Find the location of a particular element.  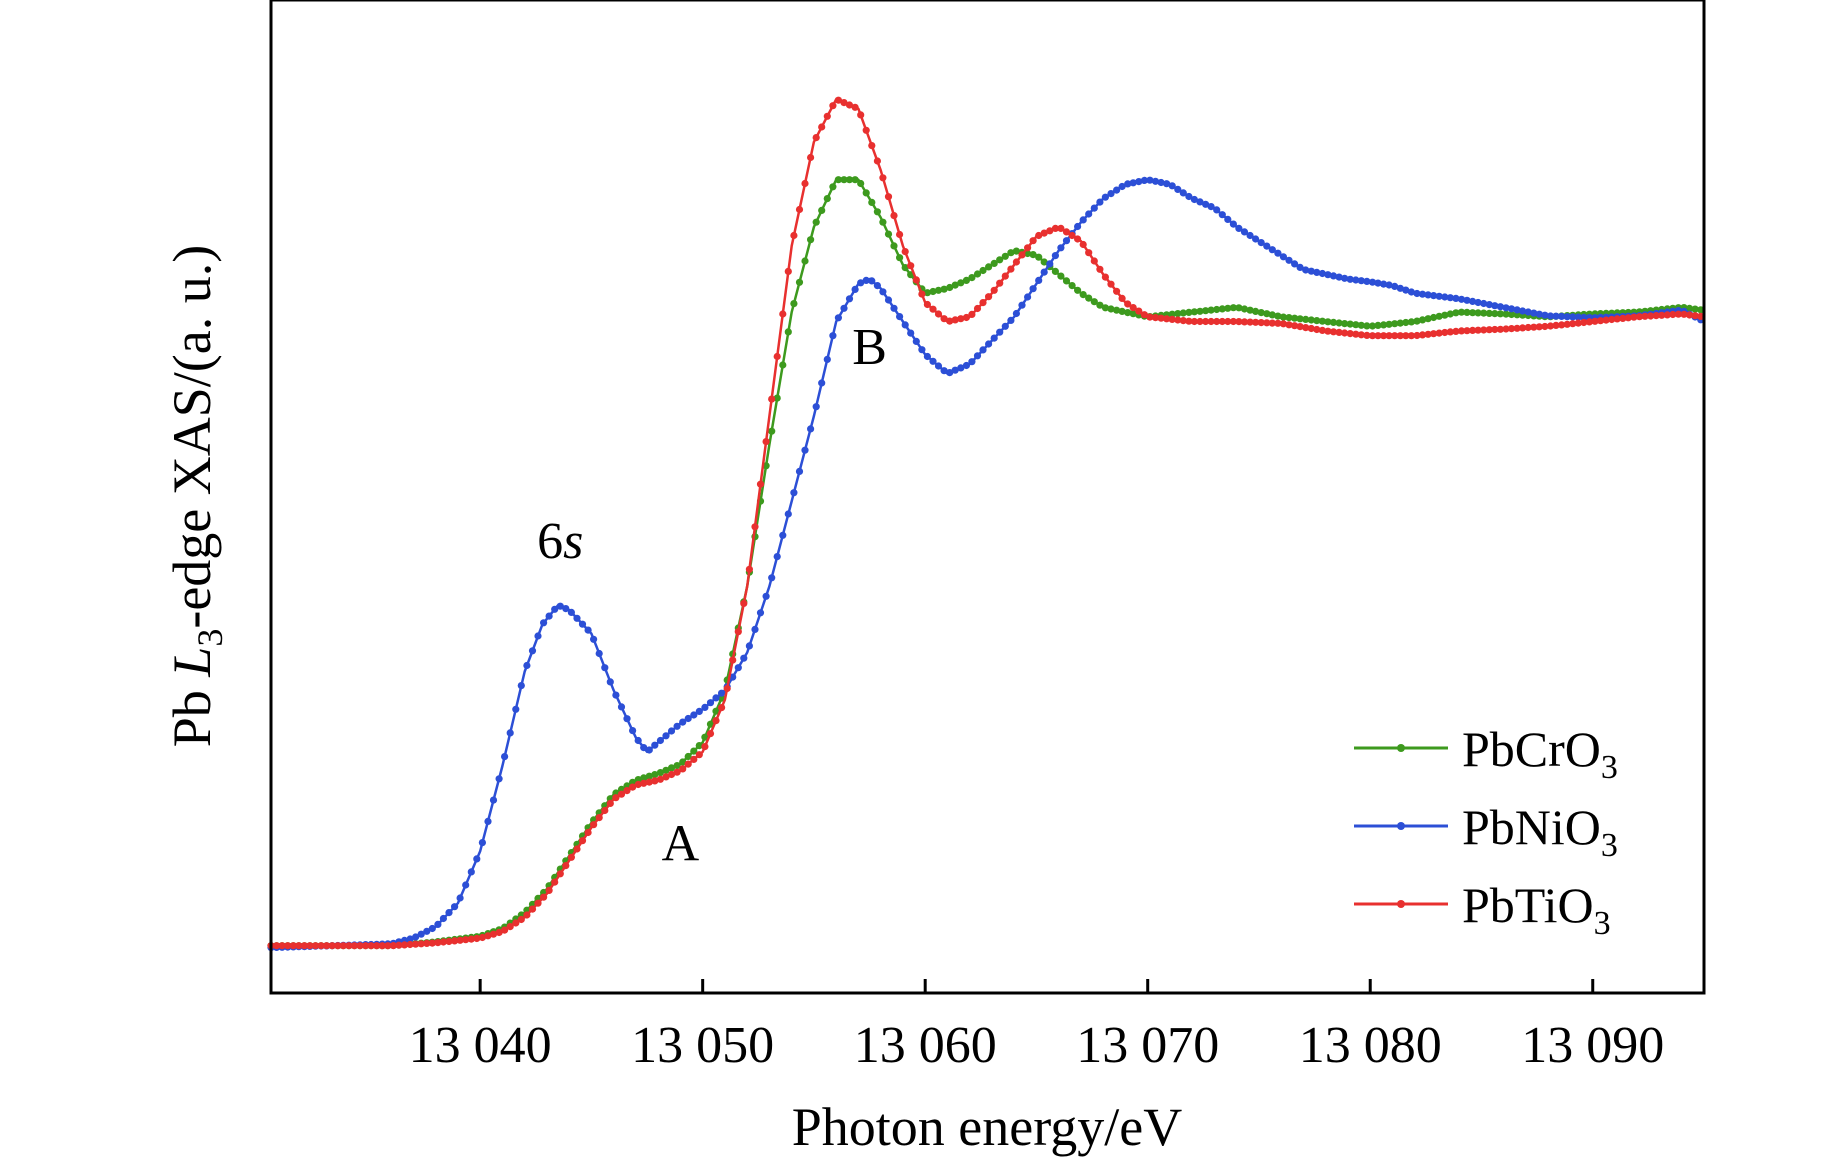

x-tick-label-13050: 13 050 is located at coordinates (702, 1045).